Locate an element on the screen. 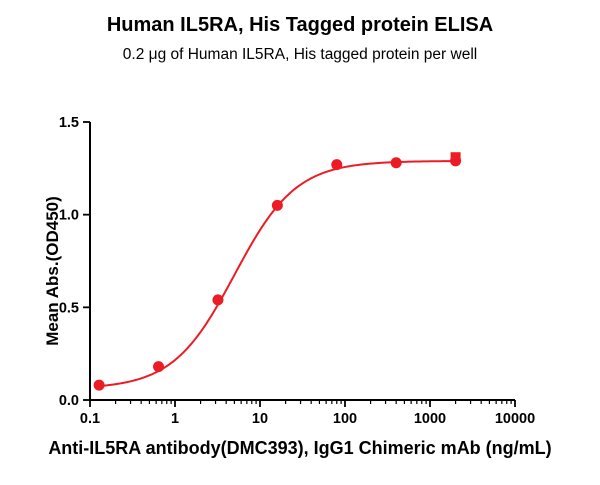 This screenshot has height=485, width=600. x-tick-label: 1 is located at coordinates (175, 419).